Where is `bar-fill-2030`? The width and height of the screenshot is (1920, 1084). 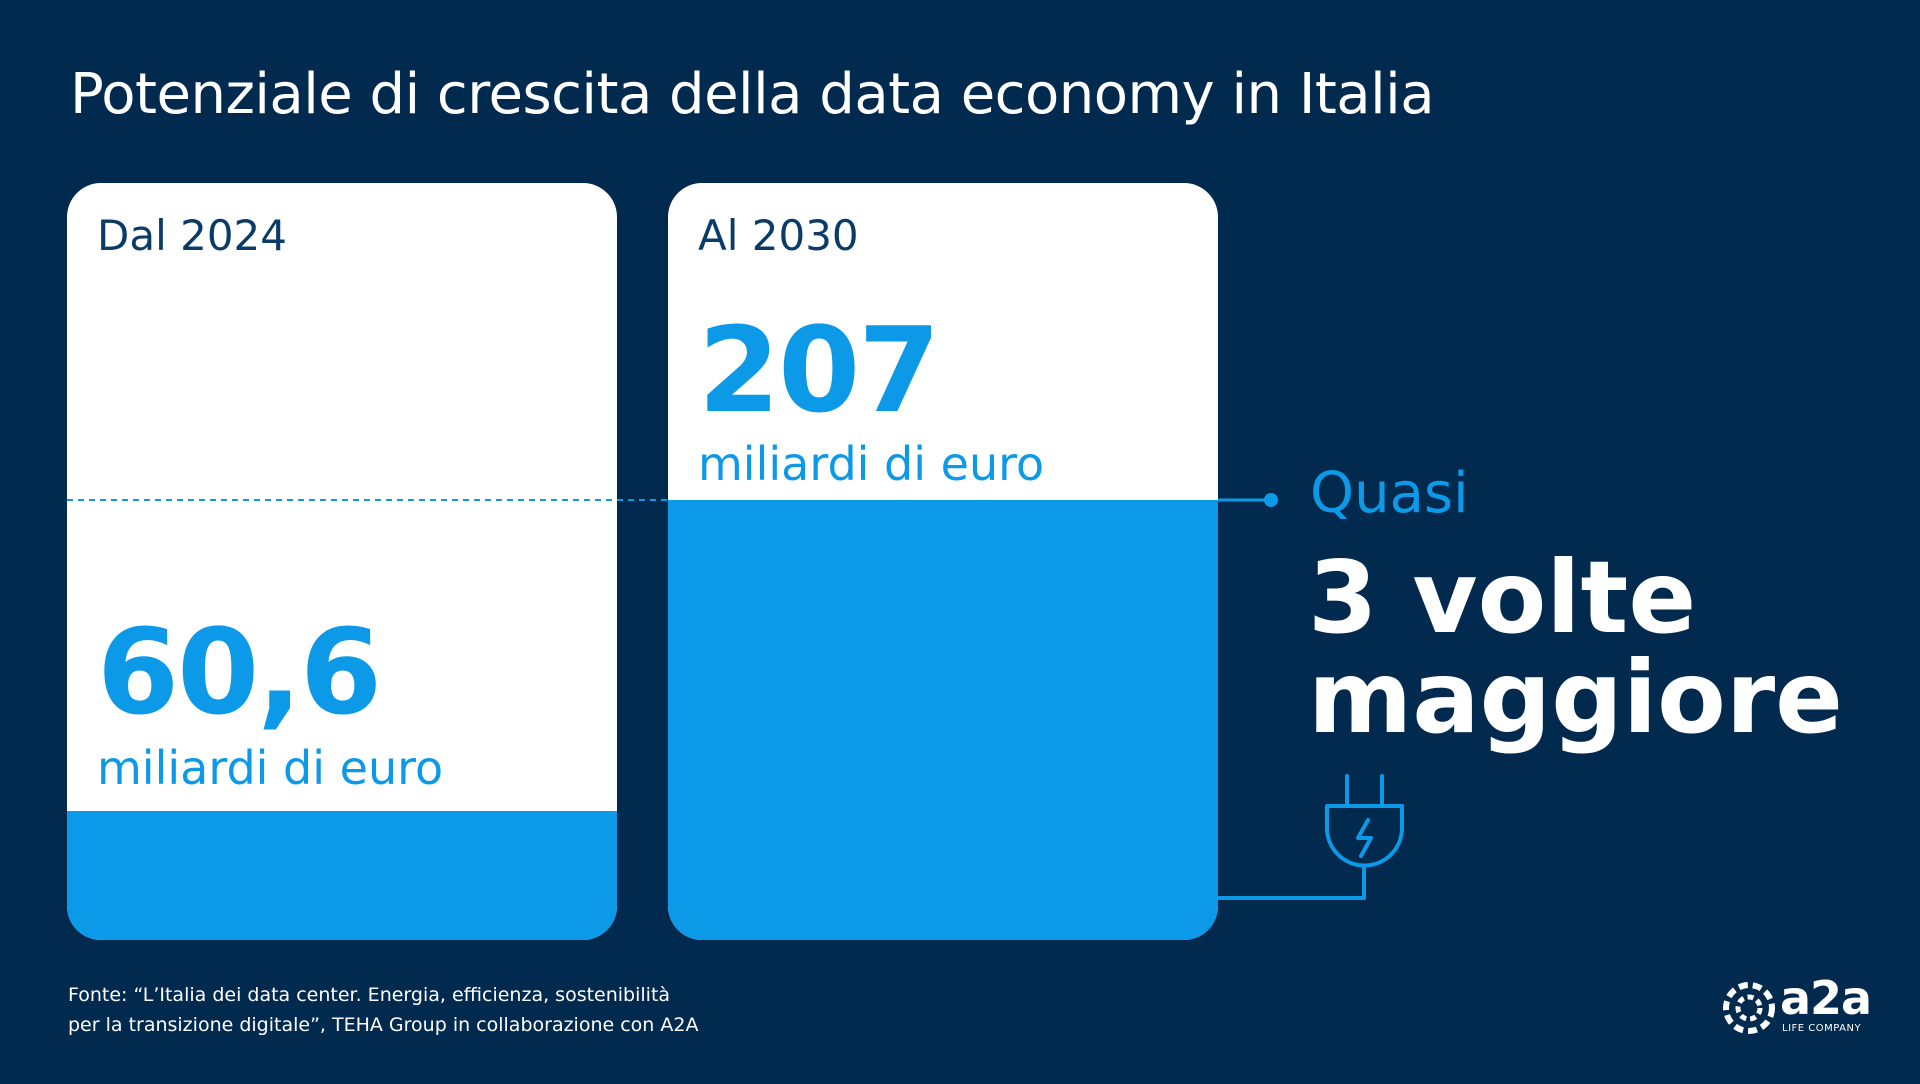 bar-fill-2030 is located at coordinates (943, 720).